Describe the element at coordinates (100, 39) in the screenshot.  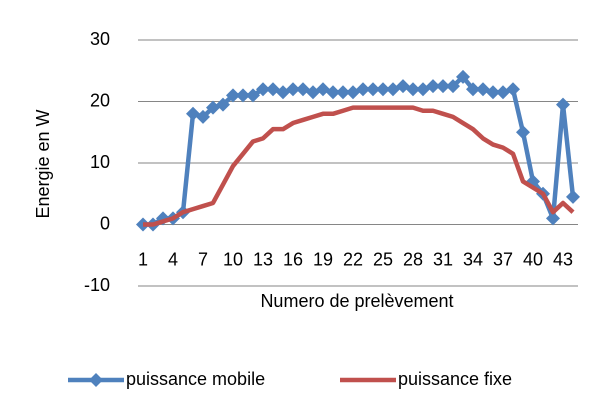
I see `y-tick-label: 30` at that location.